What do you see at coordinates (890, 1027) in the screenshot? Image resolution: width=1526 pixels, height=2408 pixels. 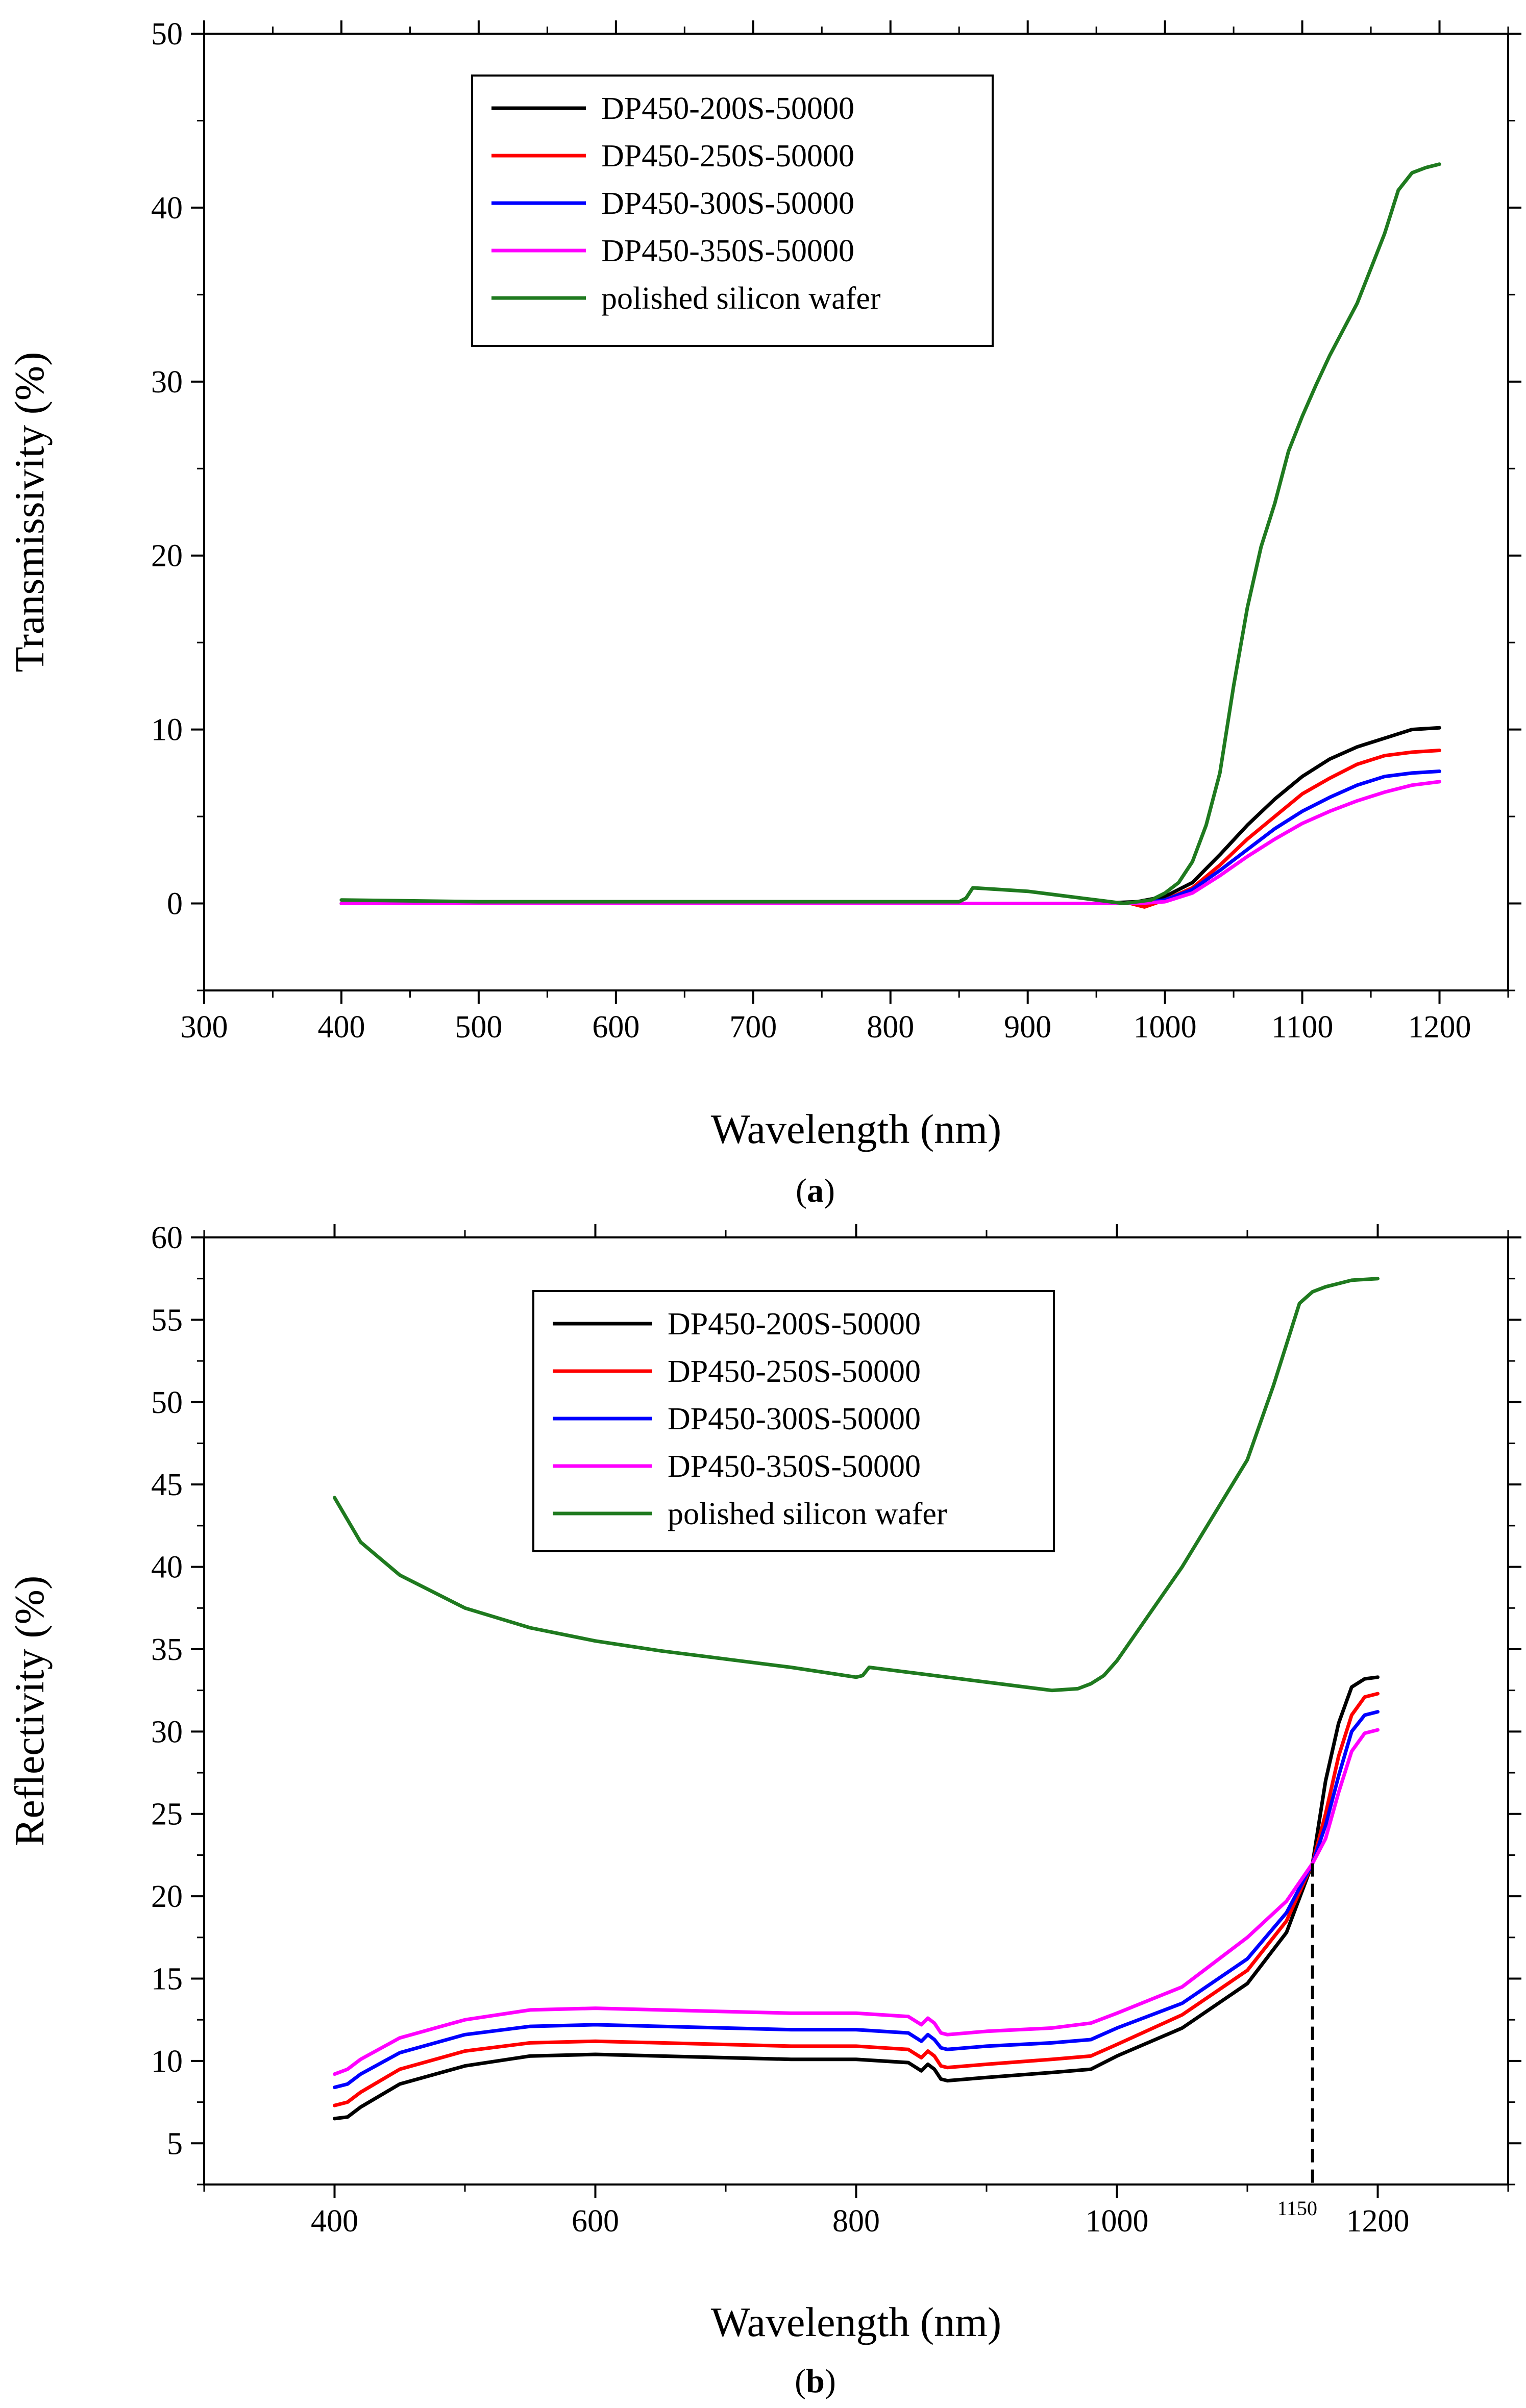 I see `chart-a-x-tick-label: 800` at bounding box center [890, 1027].